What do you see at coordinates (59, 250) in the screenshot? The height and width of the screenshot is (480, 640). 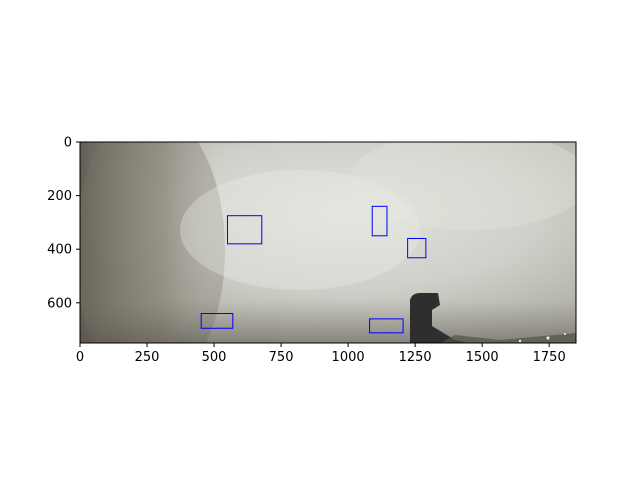 I see `y-tick-label: 400` at bounding box center [59, 250].